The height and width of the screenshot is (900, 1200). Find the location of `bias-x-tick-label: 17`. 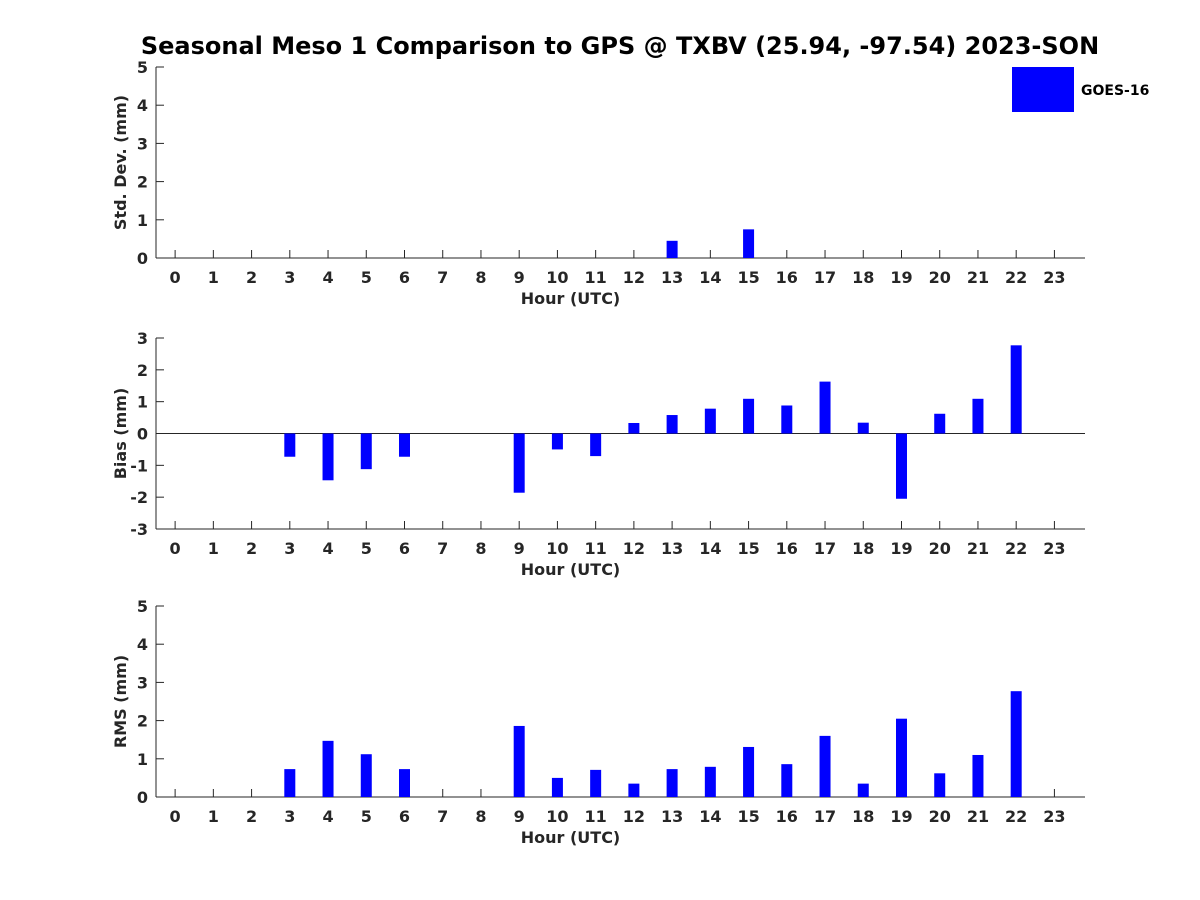

bias-x-tick-label: 17 is located at coordinates (825, 548).